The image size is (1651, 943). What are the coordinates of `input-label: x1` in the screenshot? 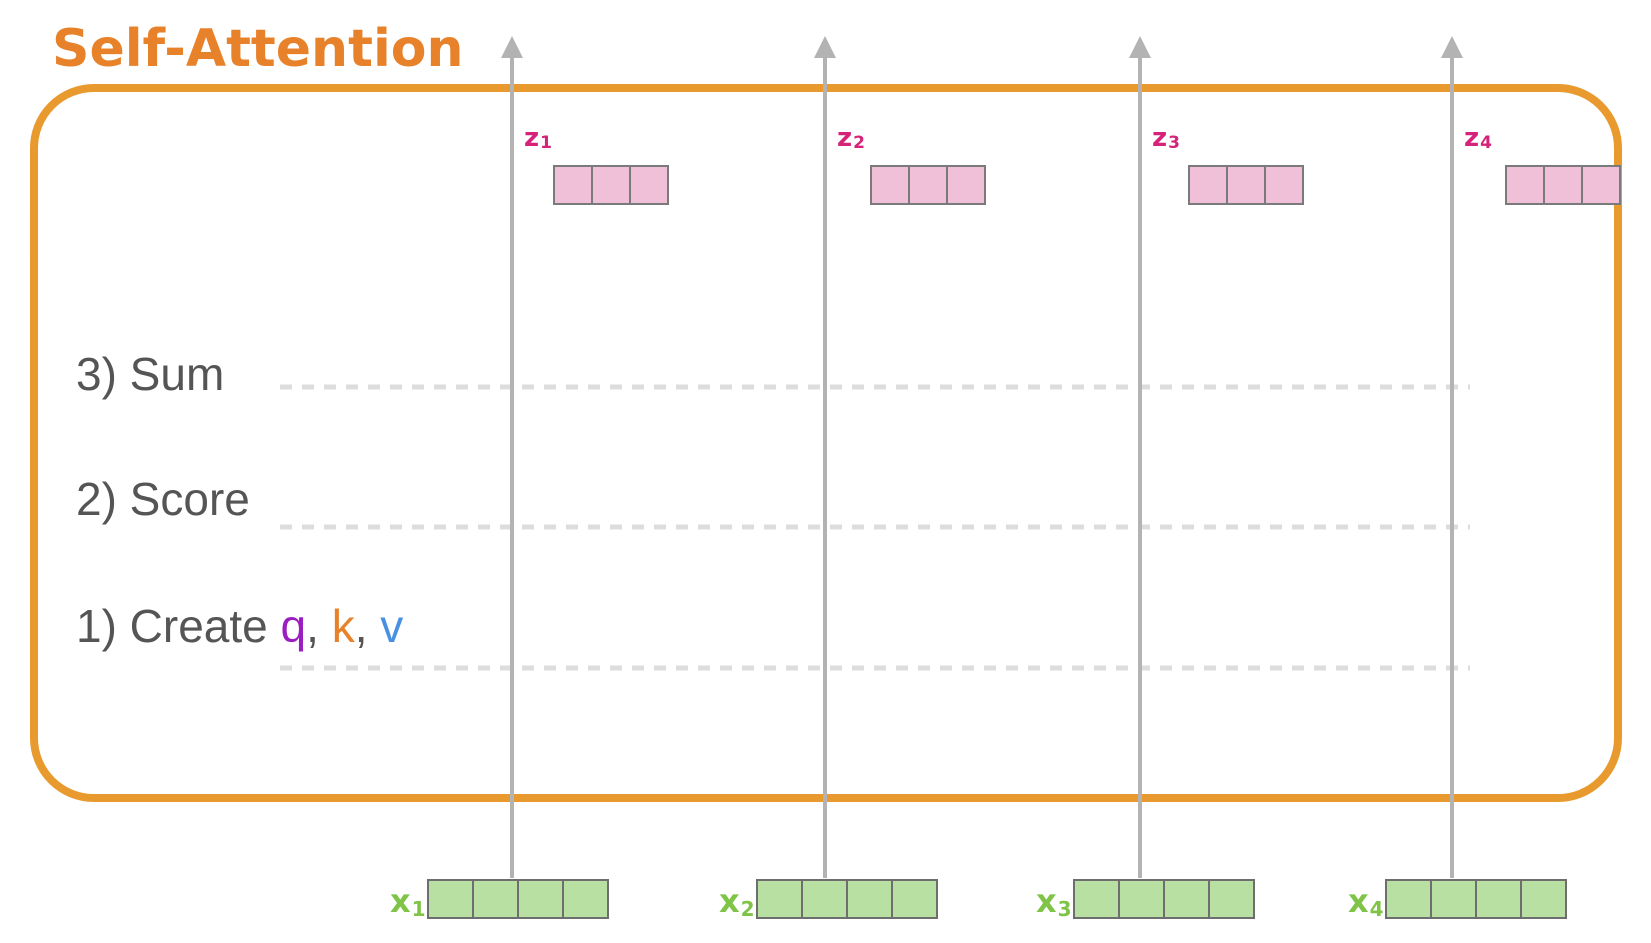 It's located at (408, 901).